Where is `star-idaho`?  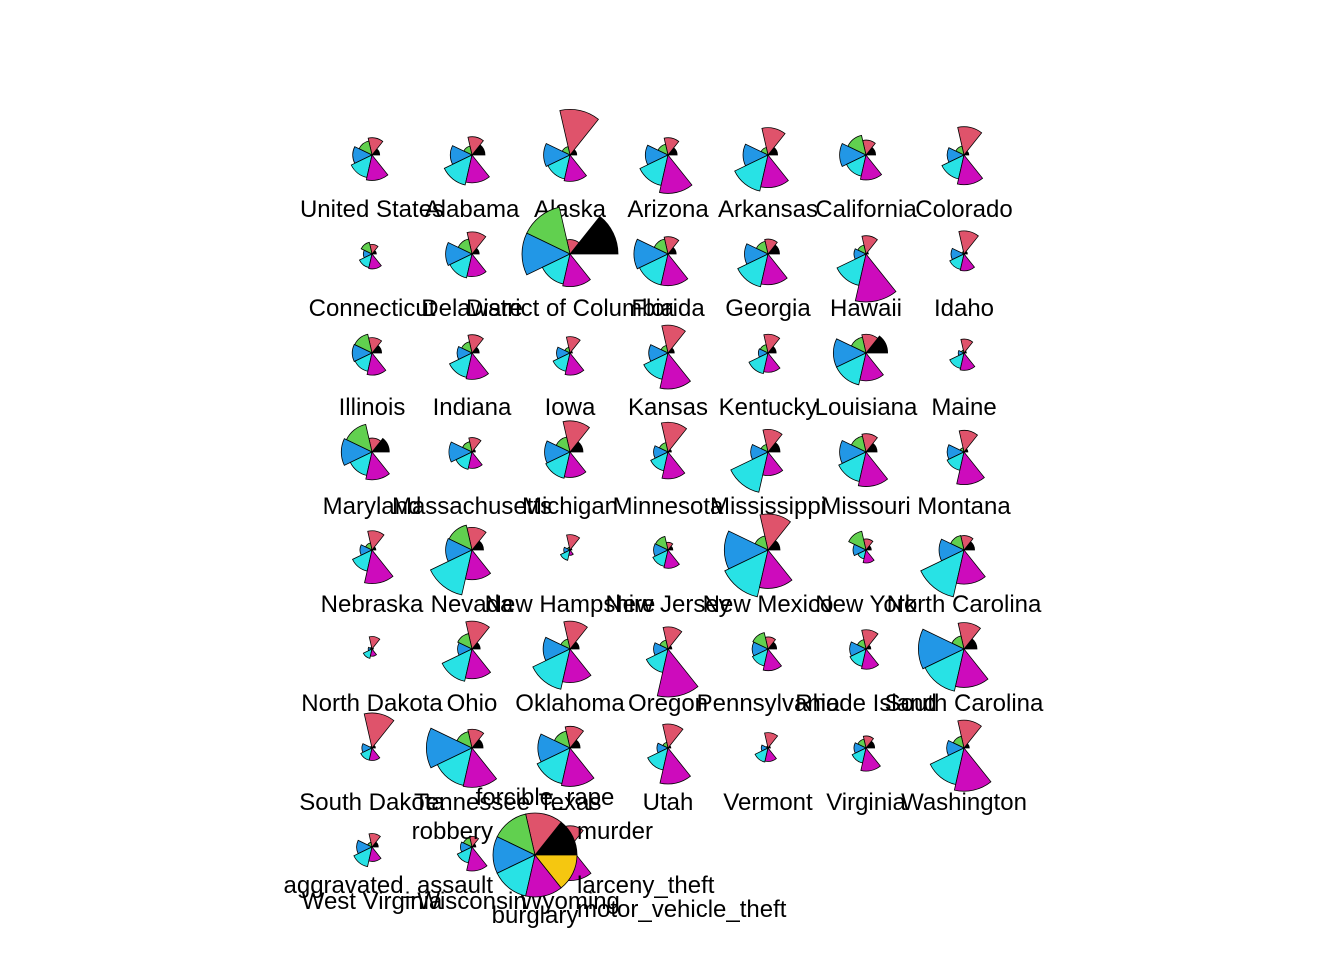 star-idaho is located at coordinates (964, 251).